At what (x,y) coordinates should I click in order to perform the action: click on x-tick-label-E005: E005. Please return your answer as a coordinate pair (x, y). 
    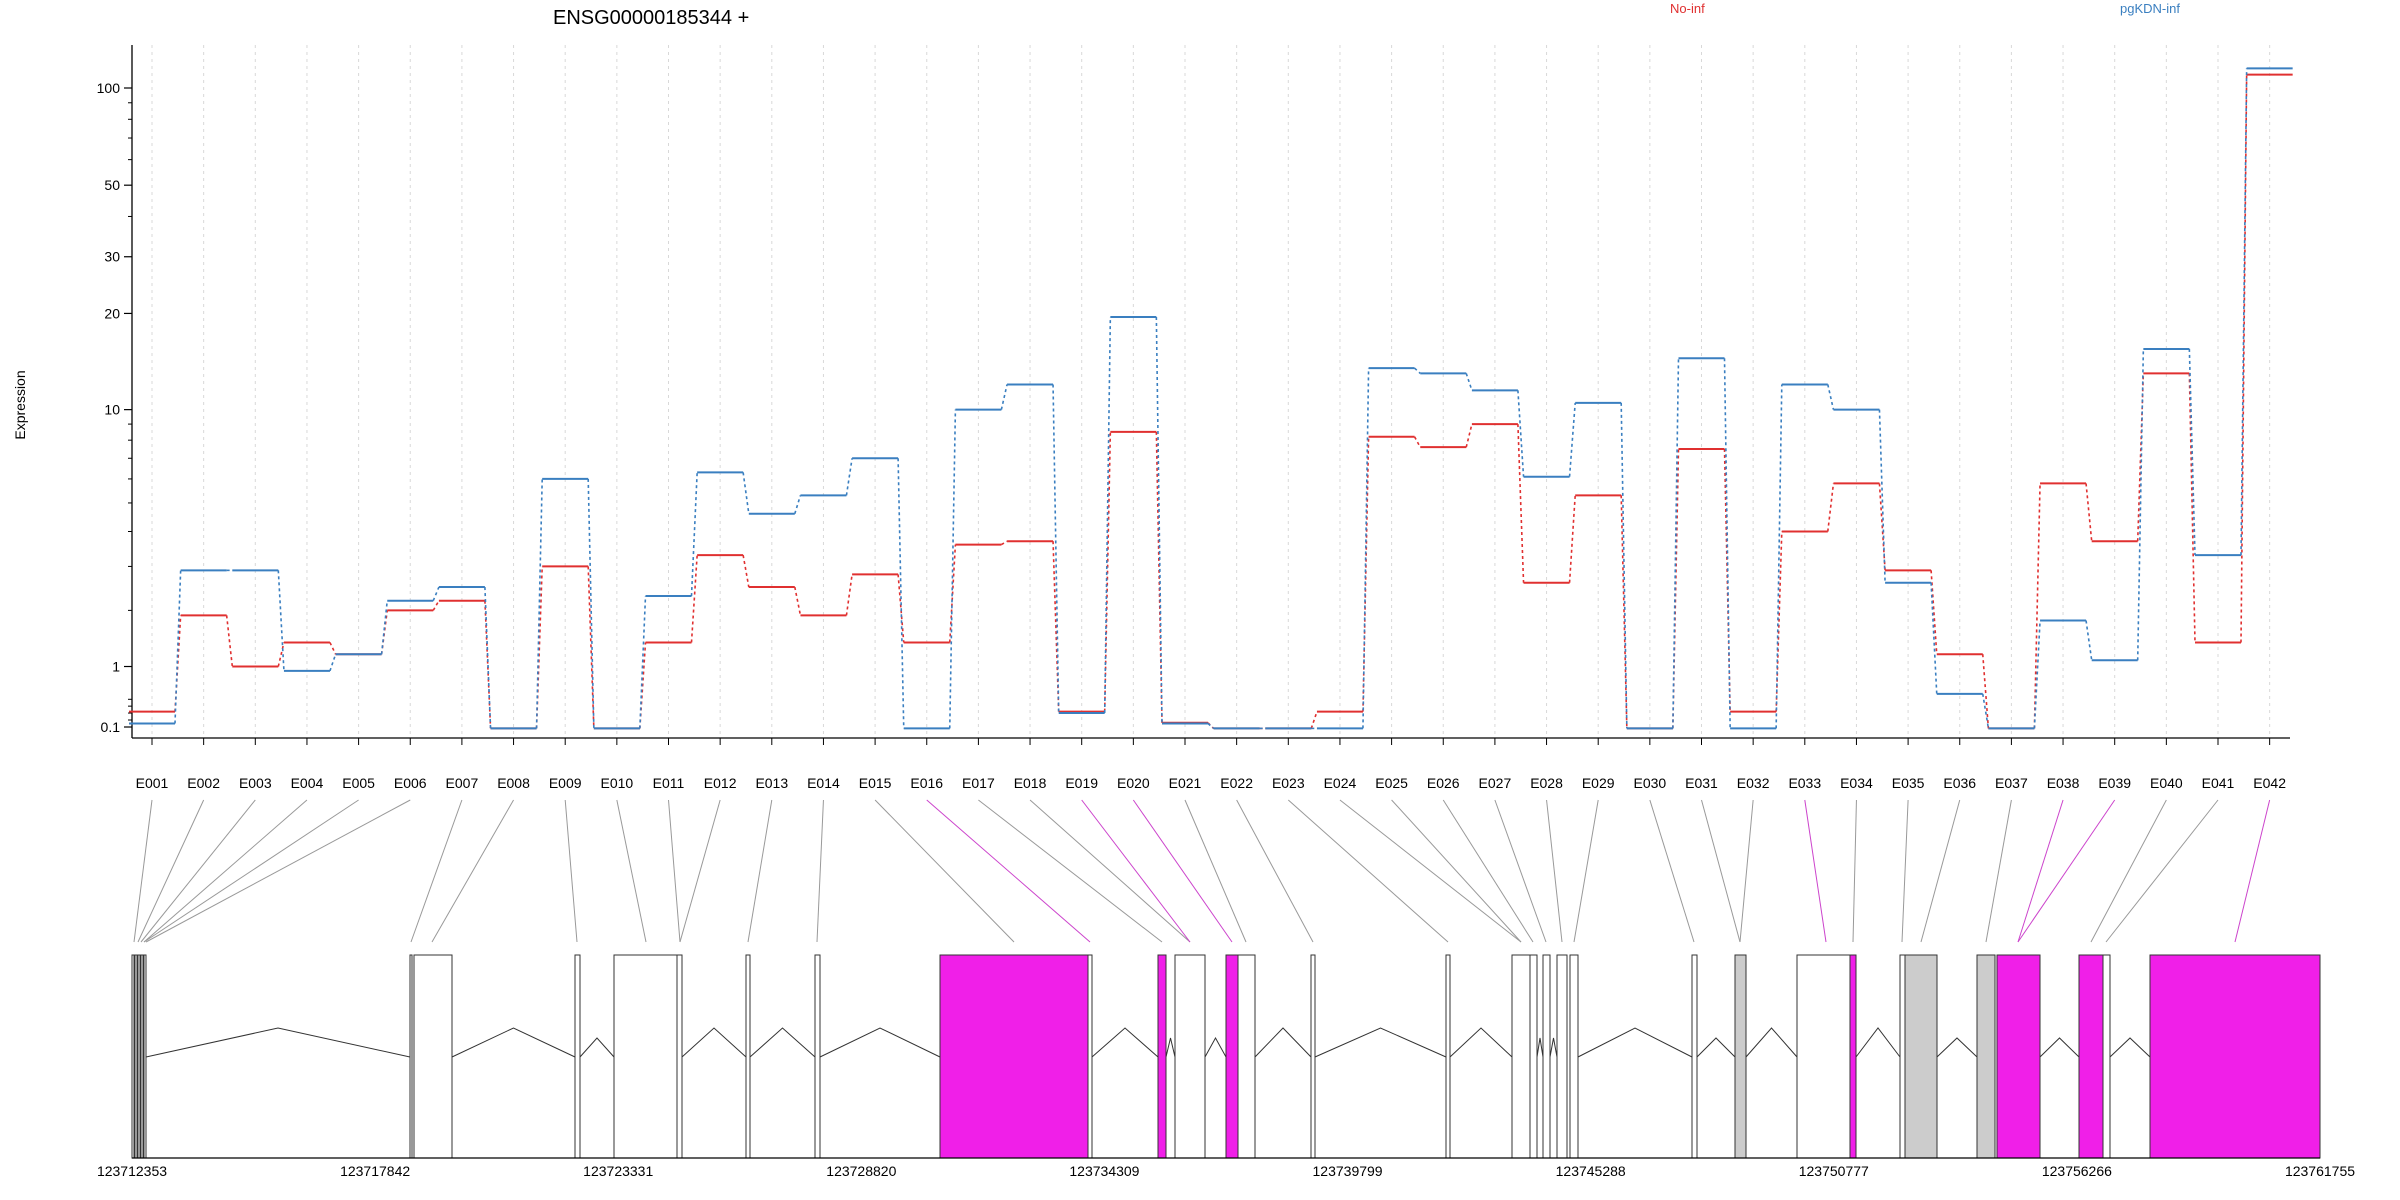
    Looking at the image, I should click on (358, 783).